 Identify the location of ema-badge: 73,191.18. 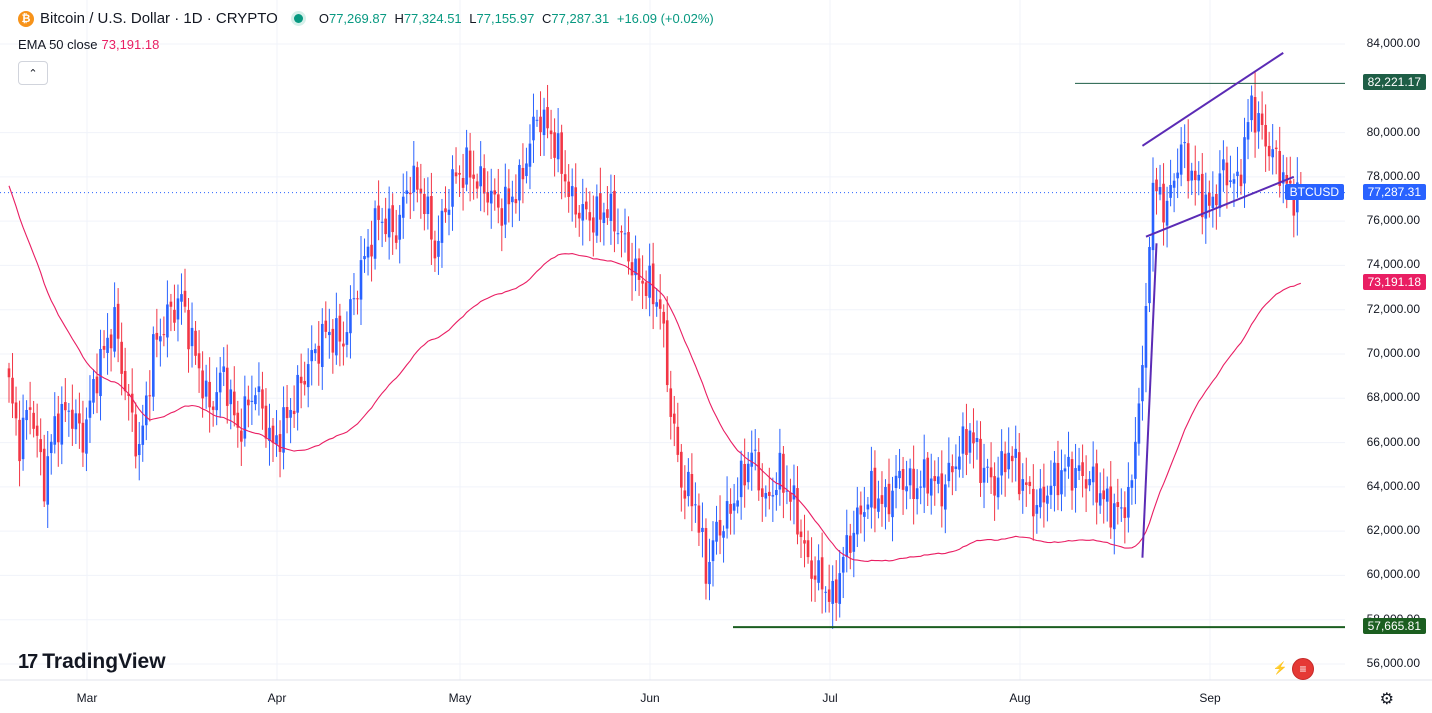
(1394, 282).